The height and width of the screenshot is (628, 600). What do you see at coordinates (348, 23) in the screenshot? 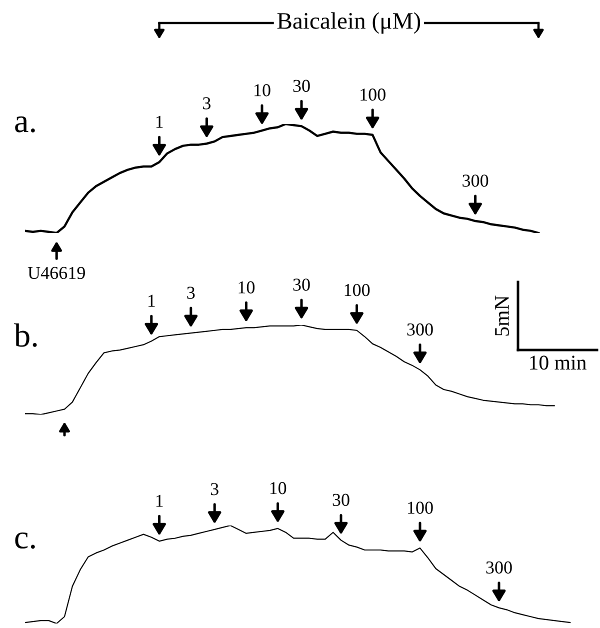
I see `chart-title: Baicalein (μM)` at bounding box center [348, 23].